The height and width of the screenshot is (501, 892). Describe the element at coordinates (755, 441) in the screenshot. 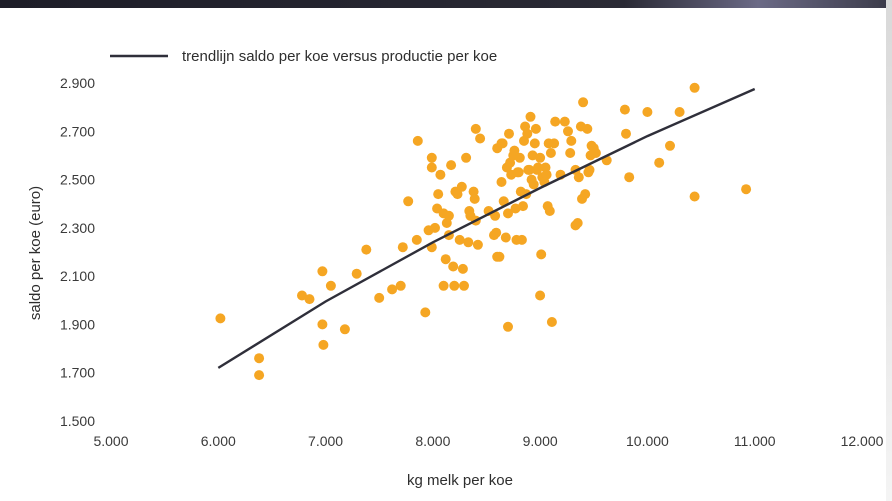

I see `x-tick-label: 11.000` at that location.